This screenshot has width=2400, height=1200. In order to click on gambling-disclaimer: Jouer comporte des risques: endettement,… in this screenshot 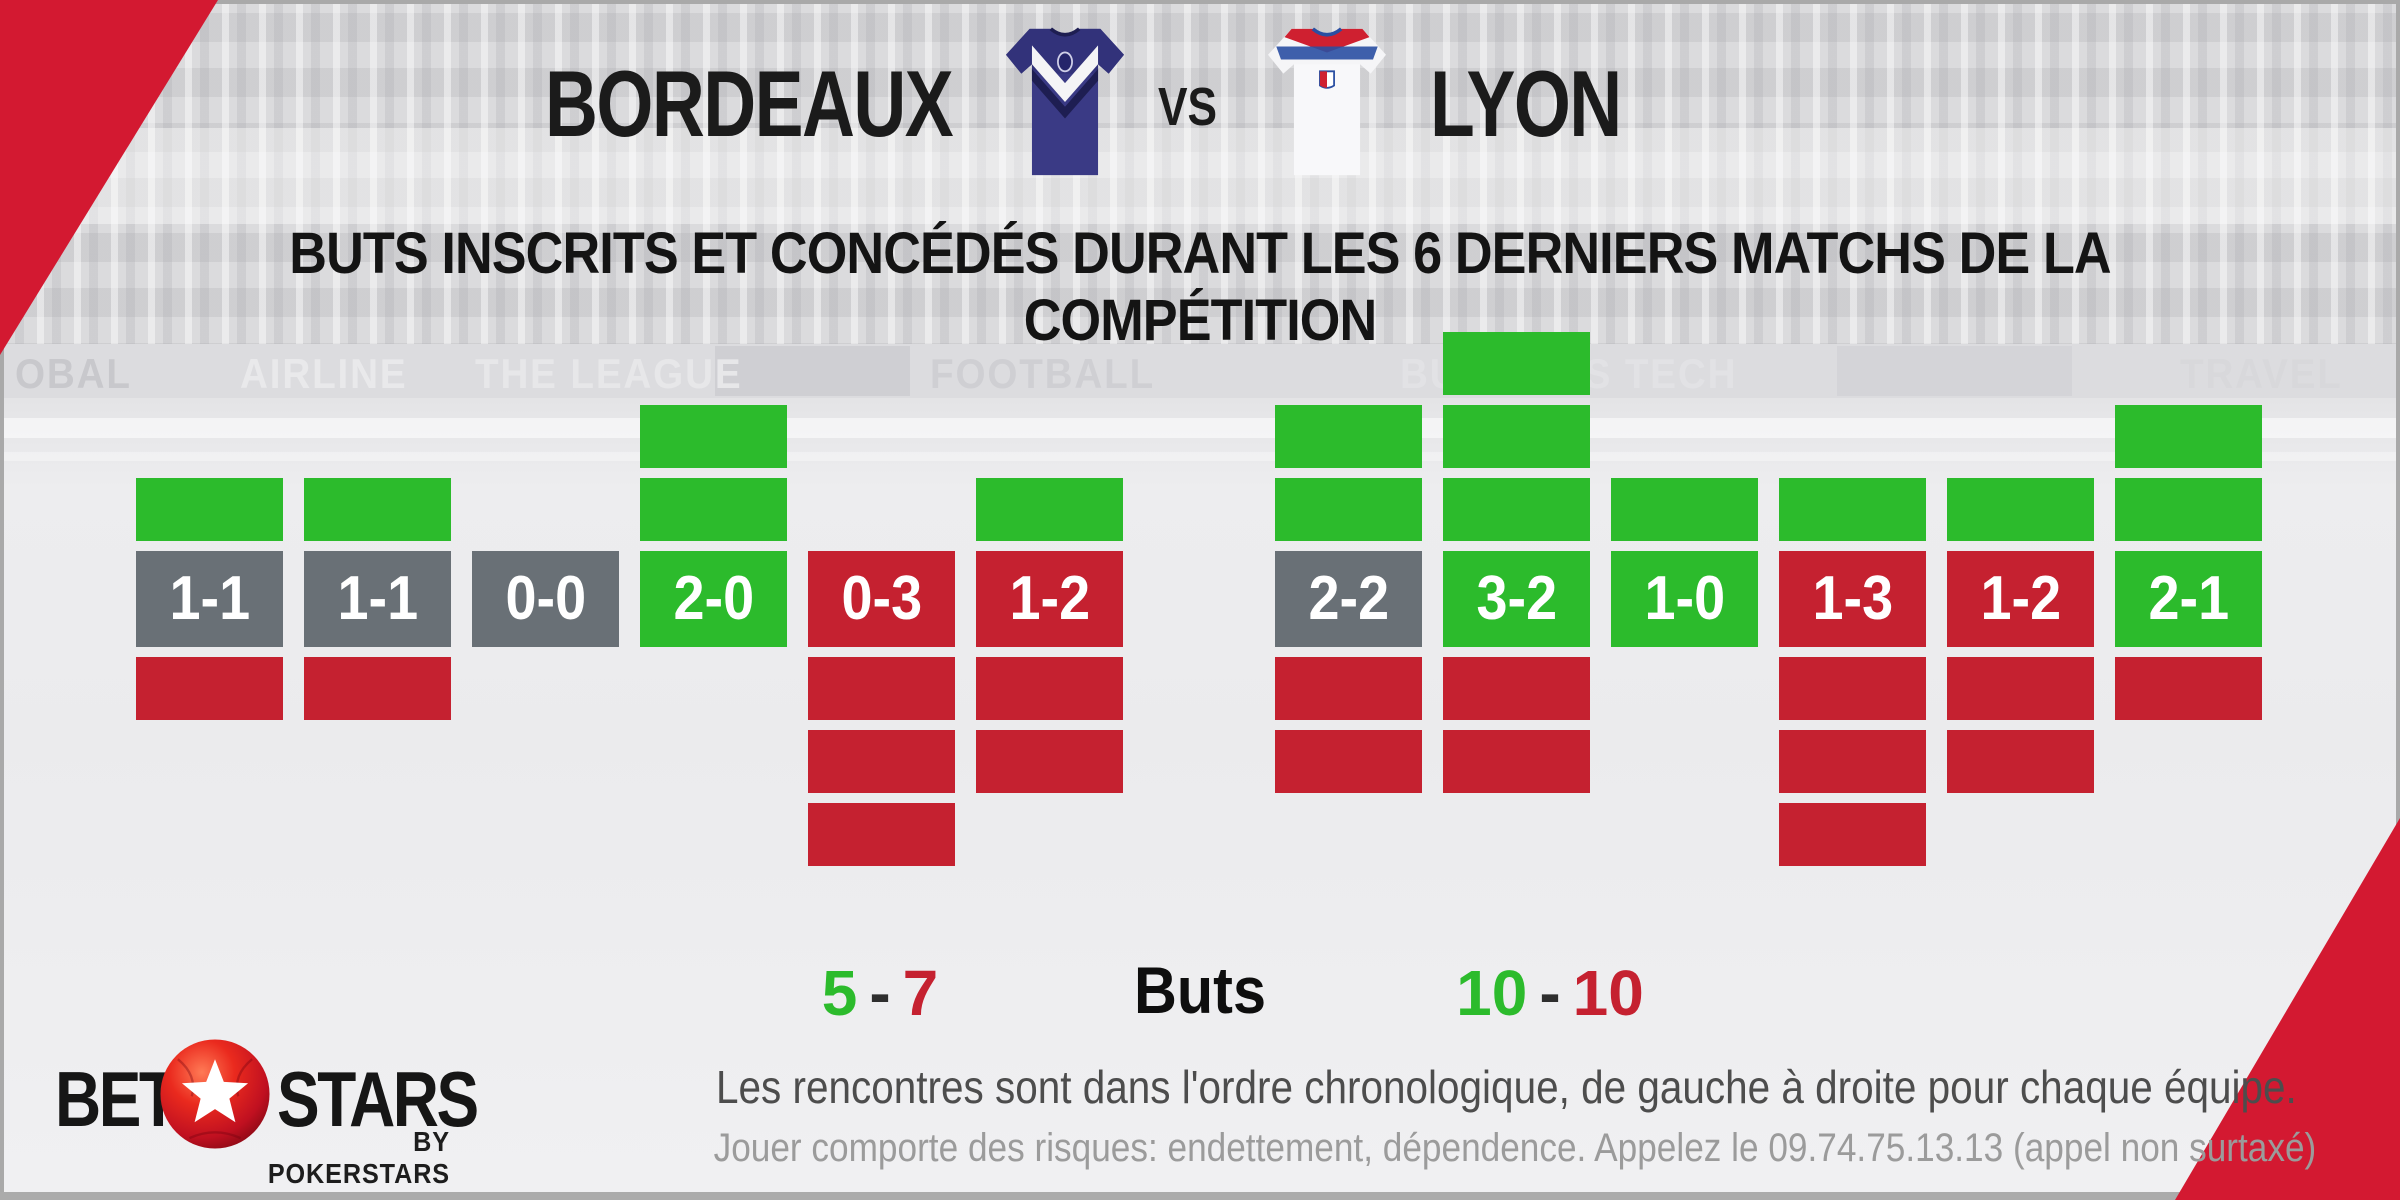, I will do `click(1515, 1148)`.